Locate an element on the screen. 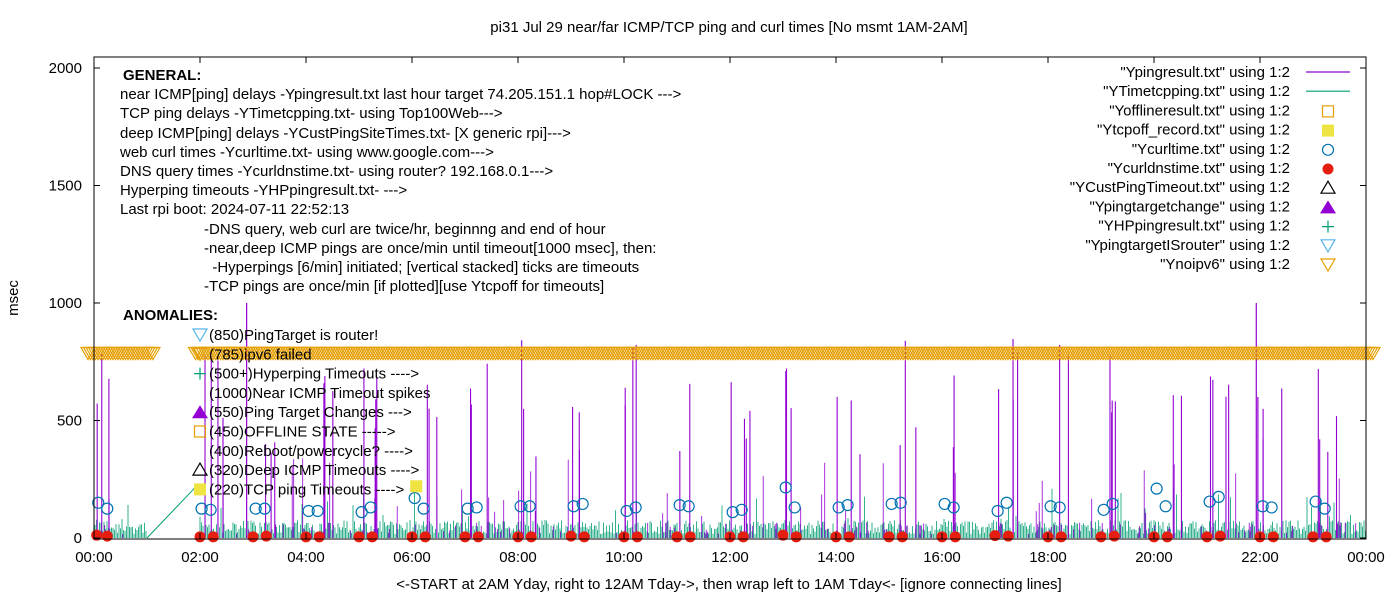  legend-label: "Ycurltime.txt" using 1:2 is located at coordinates (1211, 149).